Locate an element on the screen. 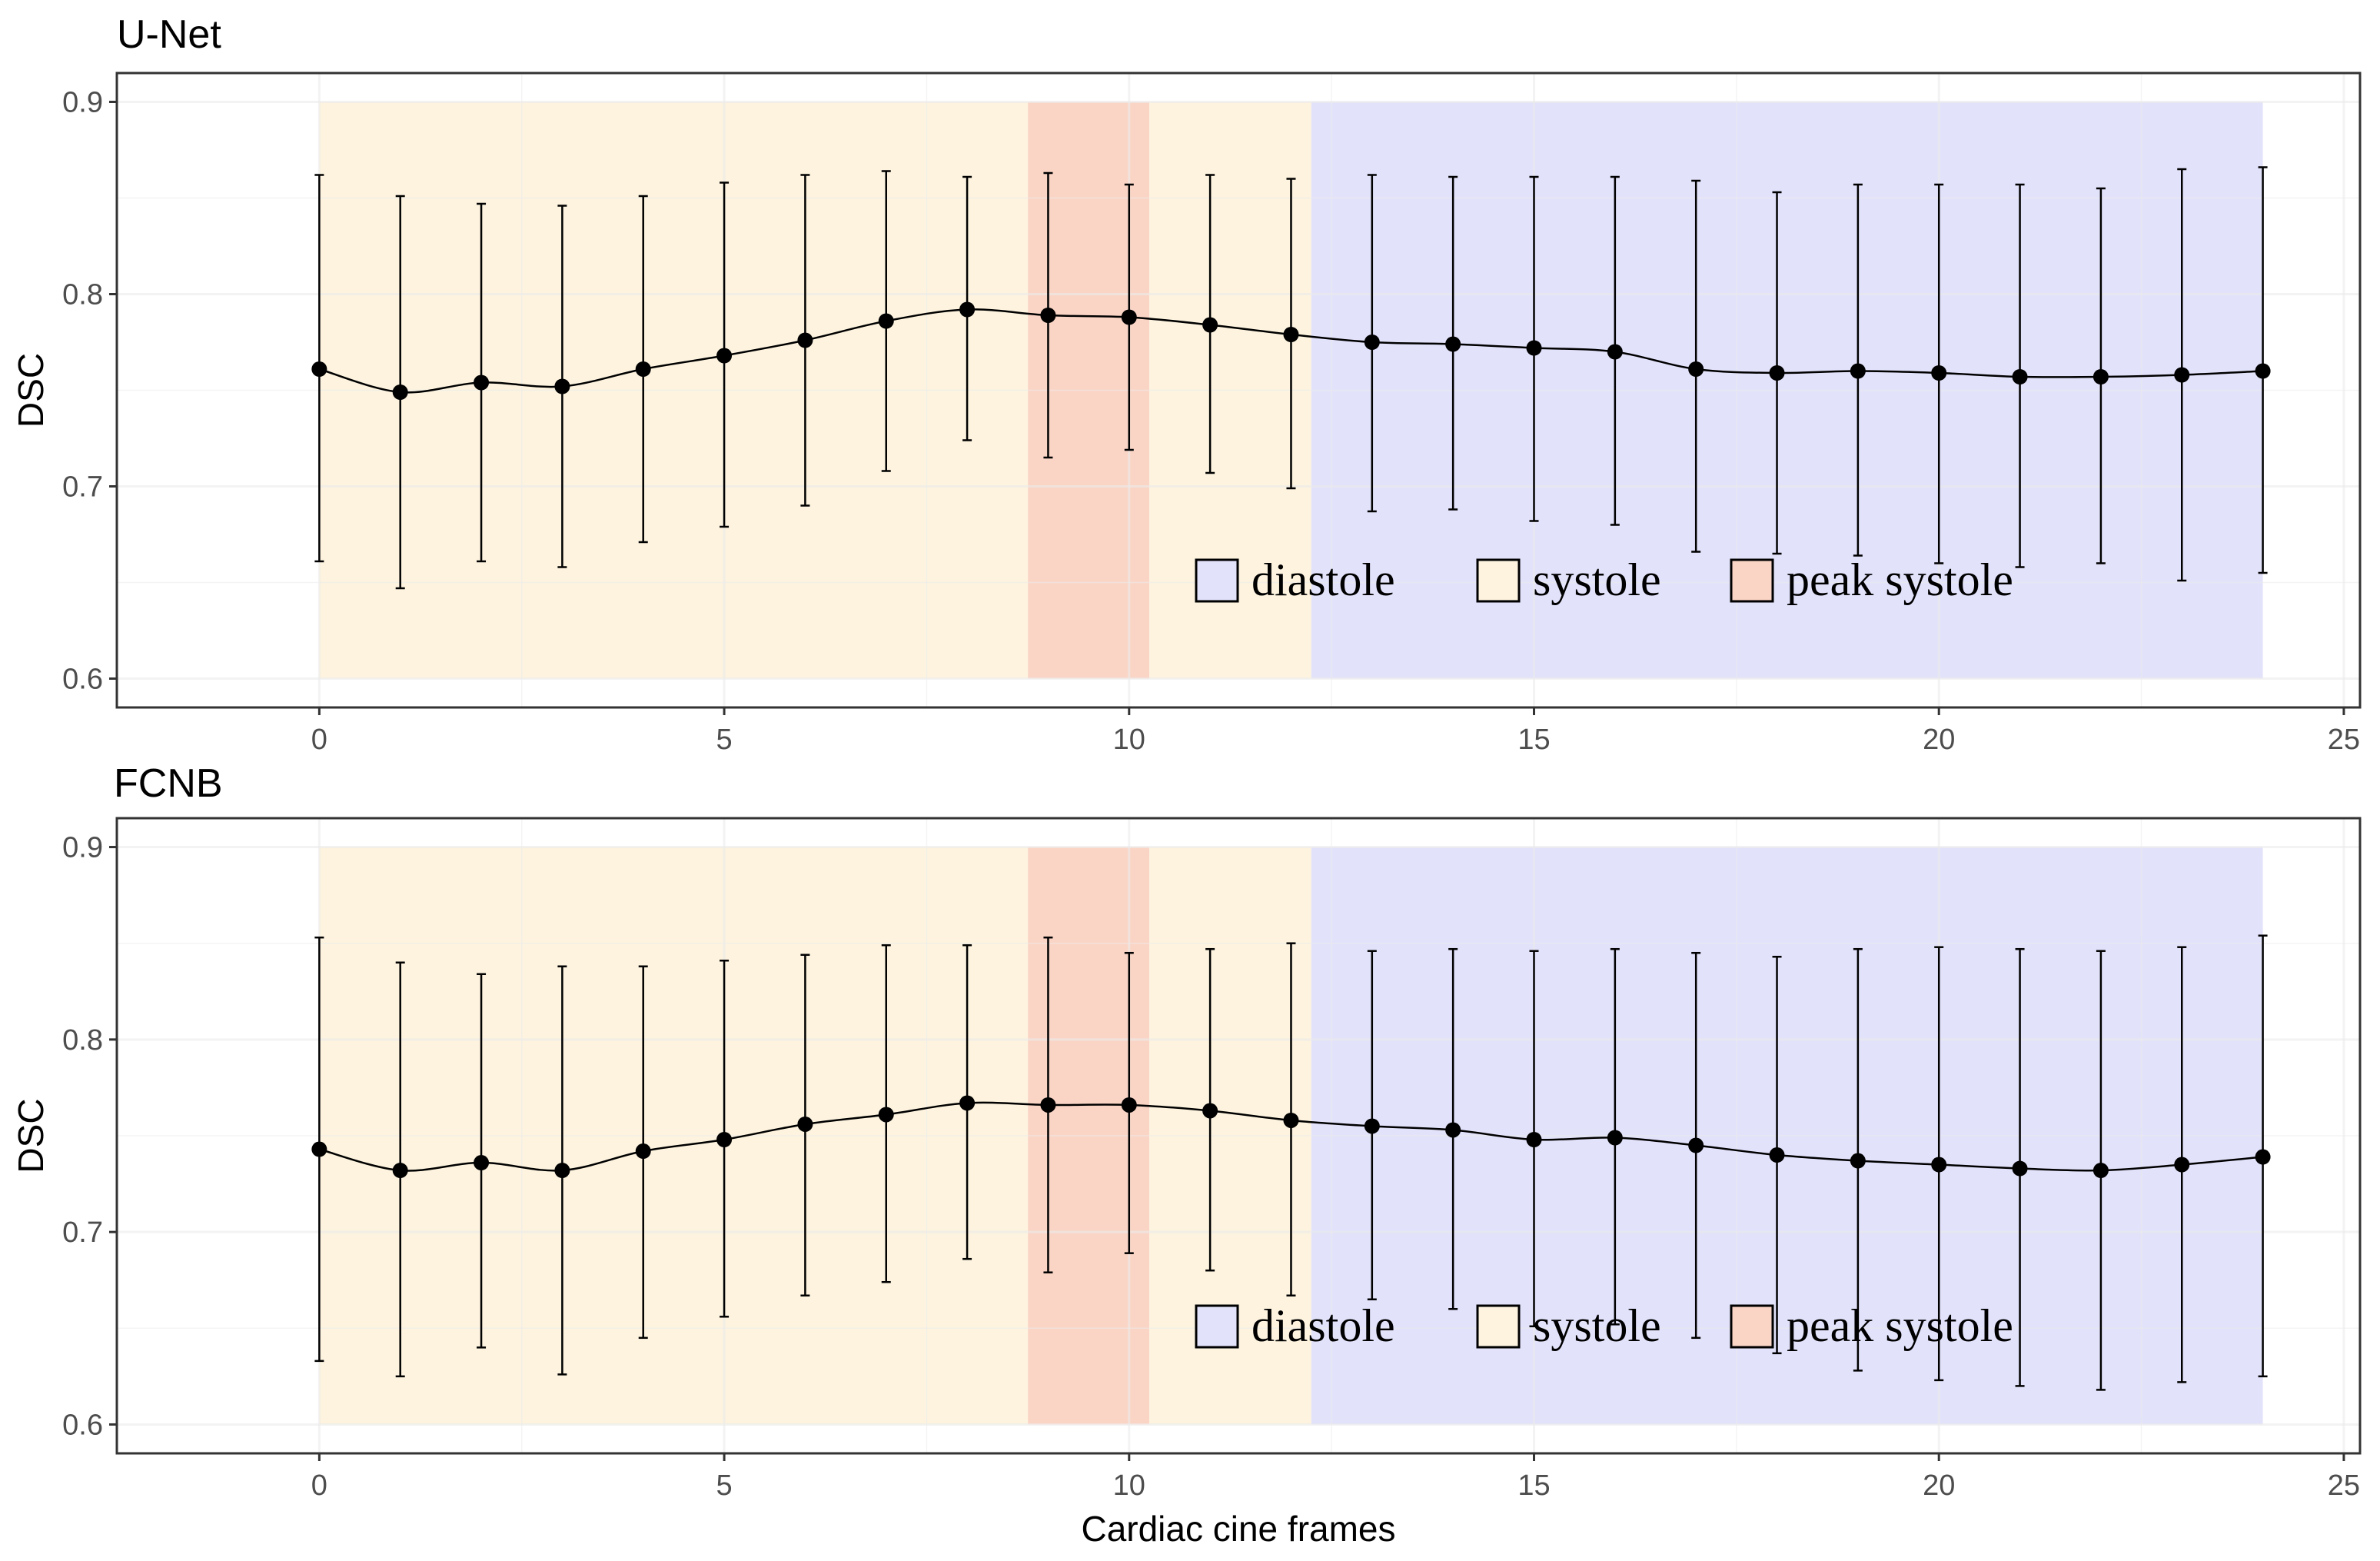  y-axis: 0.6 0.7 0.8 0.9 is located at coordinates (89, 391).